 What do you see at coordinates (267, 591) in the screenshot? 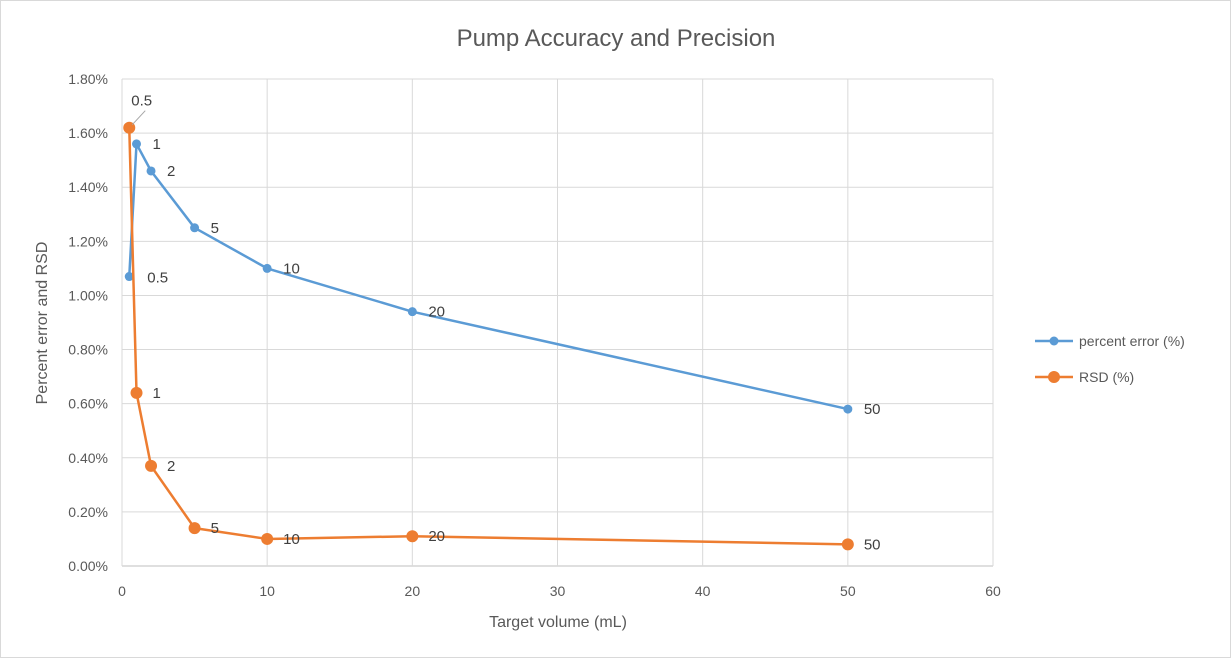
I see `x-tick-label: 10` at bounding box center [267, 591].